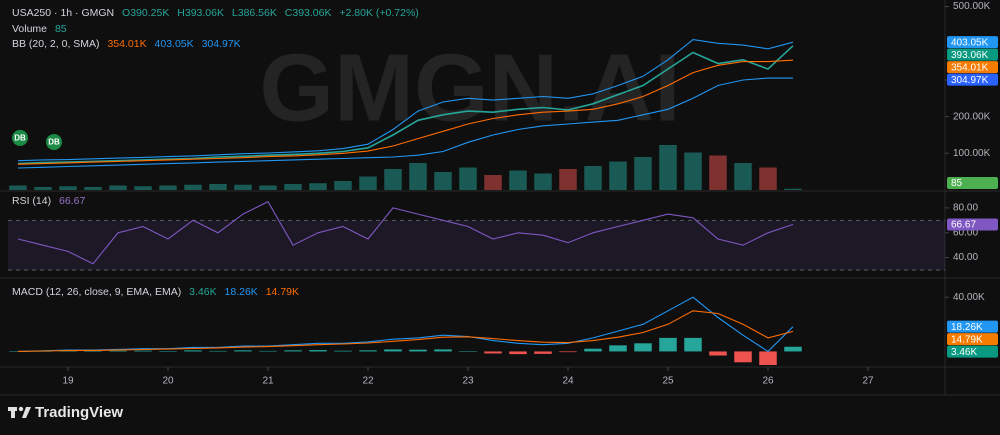  What do you see at coordinates (965, 232) in the screenshot?
I see `y-tick-label: 60.00` at bounding box center [965, 232].